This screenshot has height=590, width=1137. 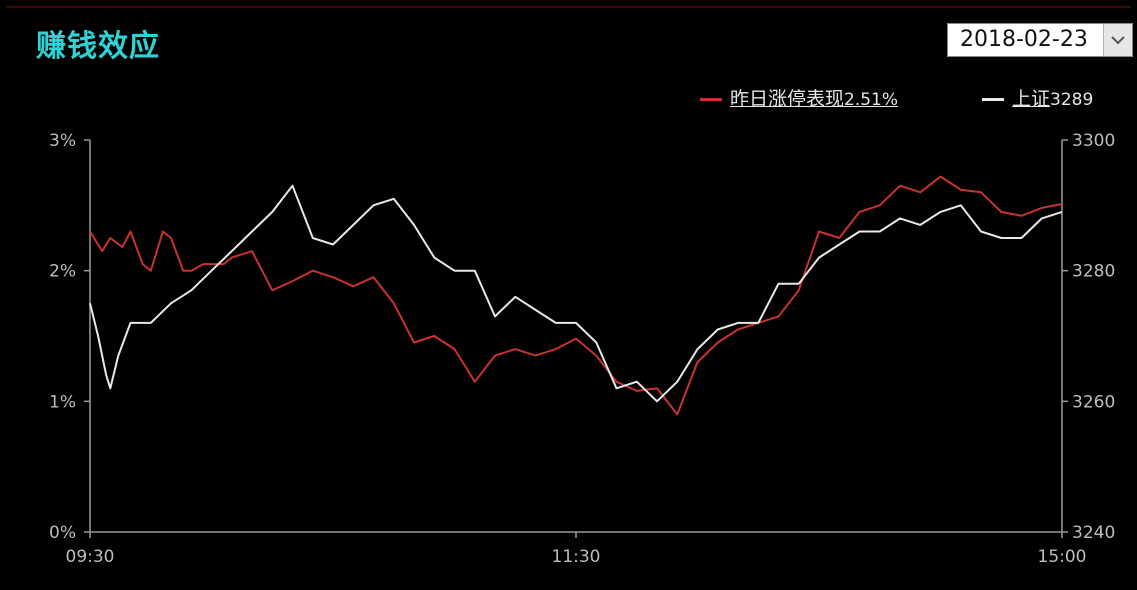 I want to click on chevron-down-icon, so click(x=1118, y=40).